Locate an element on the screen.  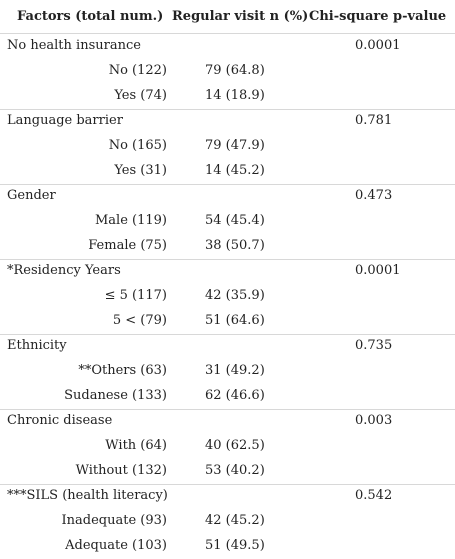
row-visit-value: 38 (50.7) is located at coordinates (235, 245).